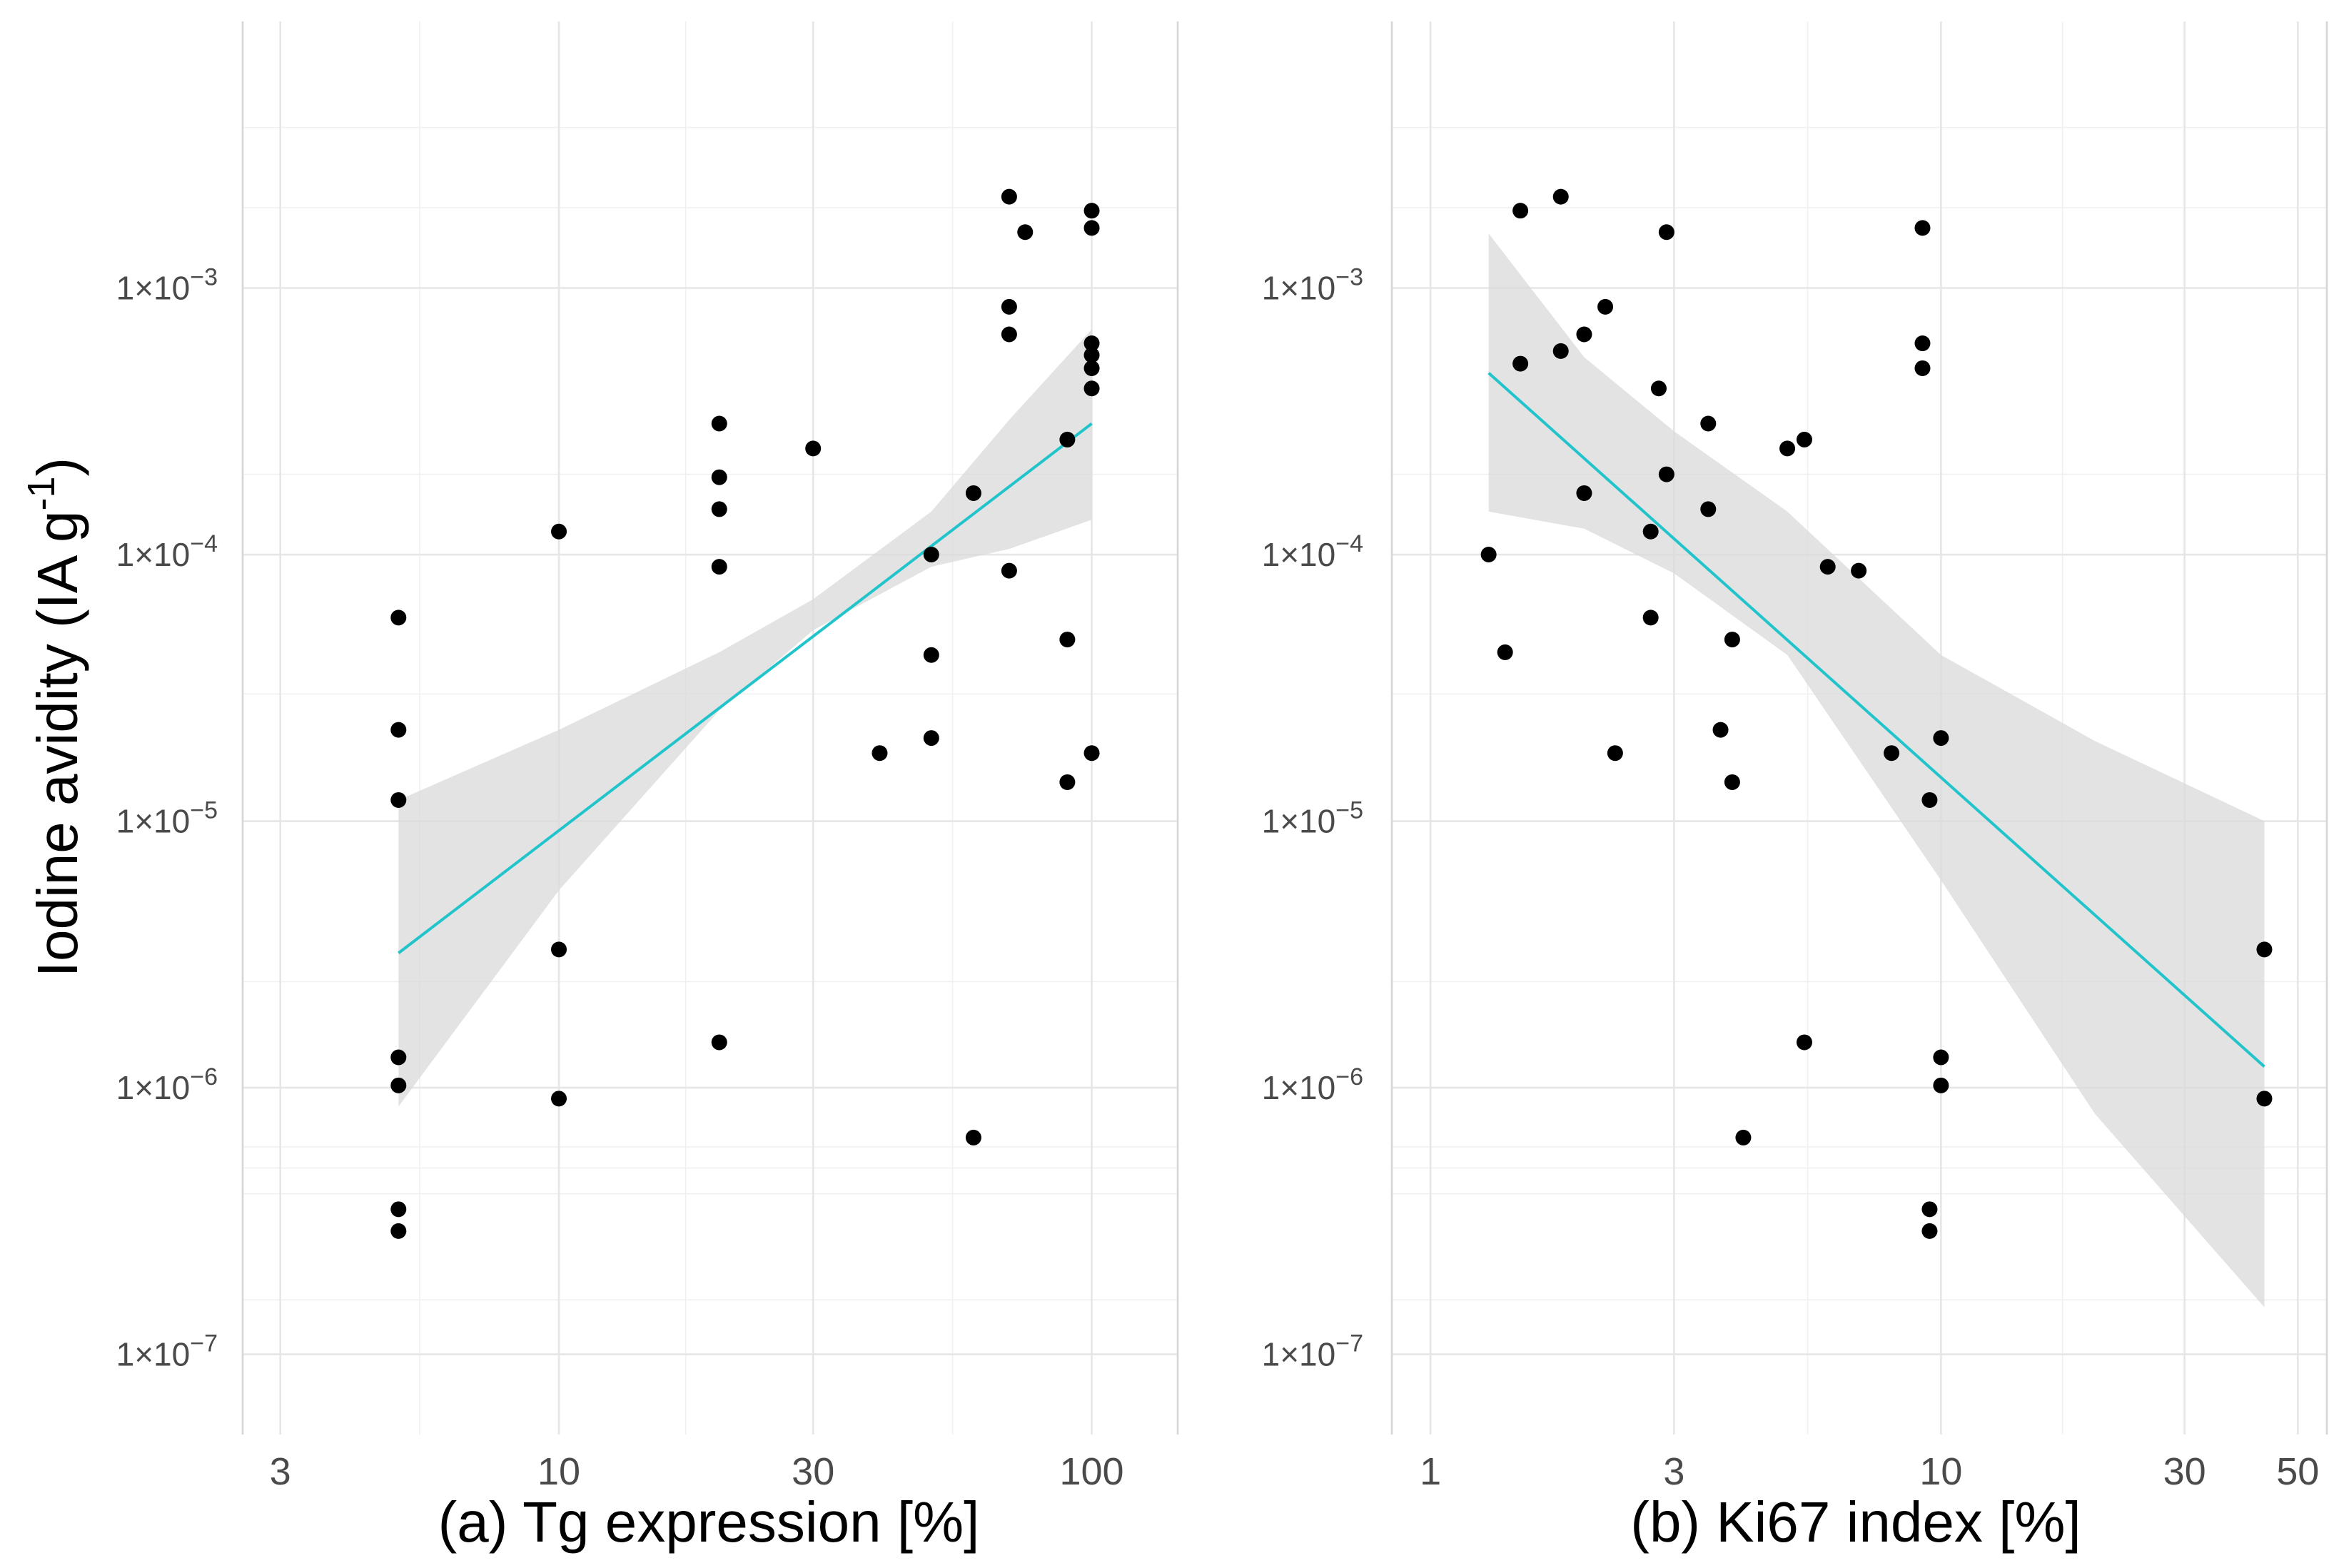 The width and height of the screenshot is (2334, 1568). What do you see at coordinates (1091, 1471) in the screenshot?
I see `x-tick-label: 100` at bounding box center [1091, 1471].